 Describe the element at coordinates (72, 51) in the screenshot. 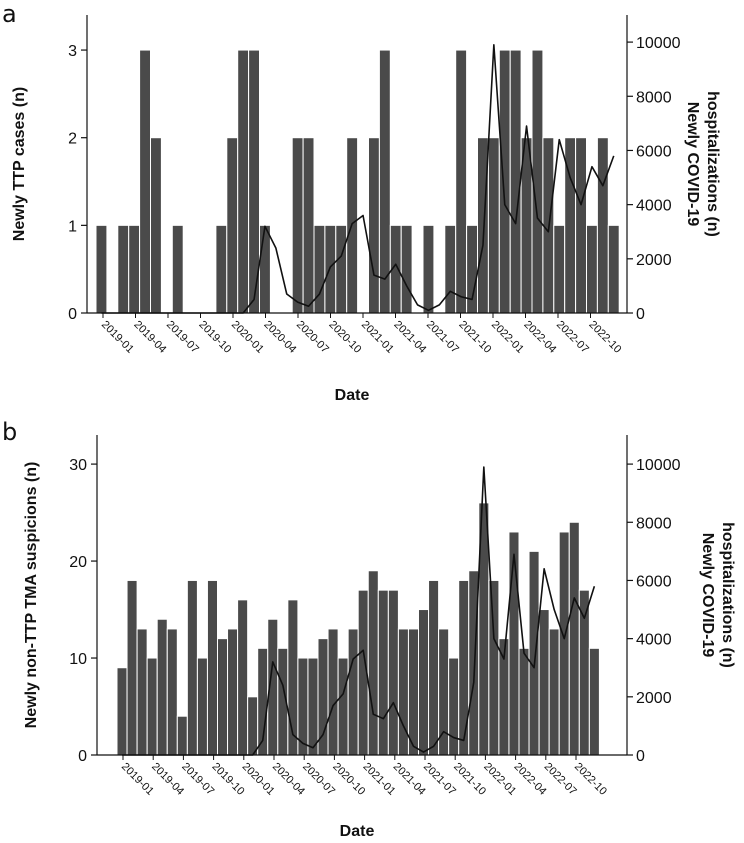

I see `left-tick-label: 3` at that location.